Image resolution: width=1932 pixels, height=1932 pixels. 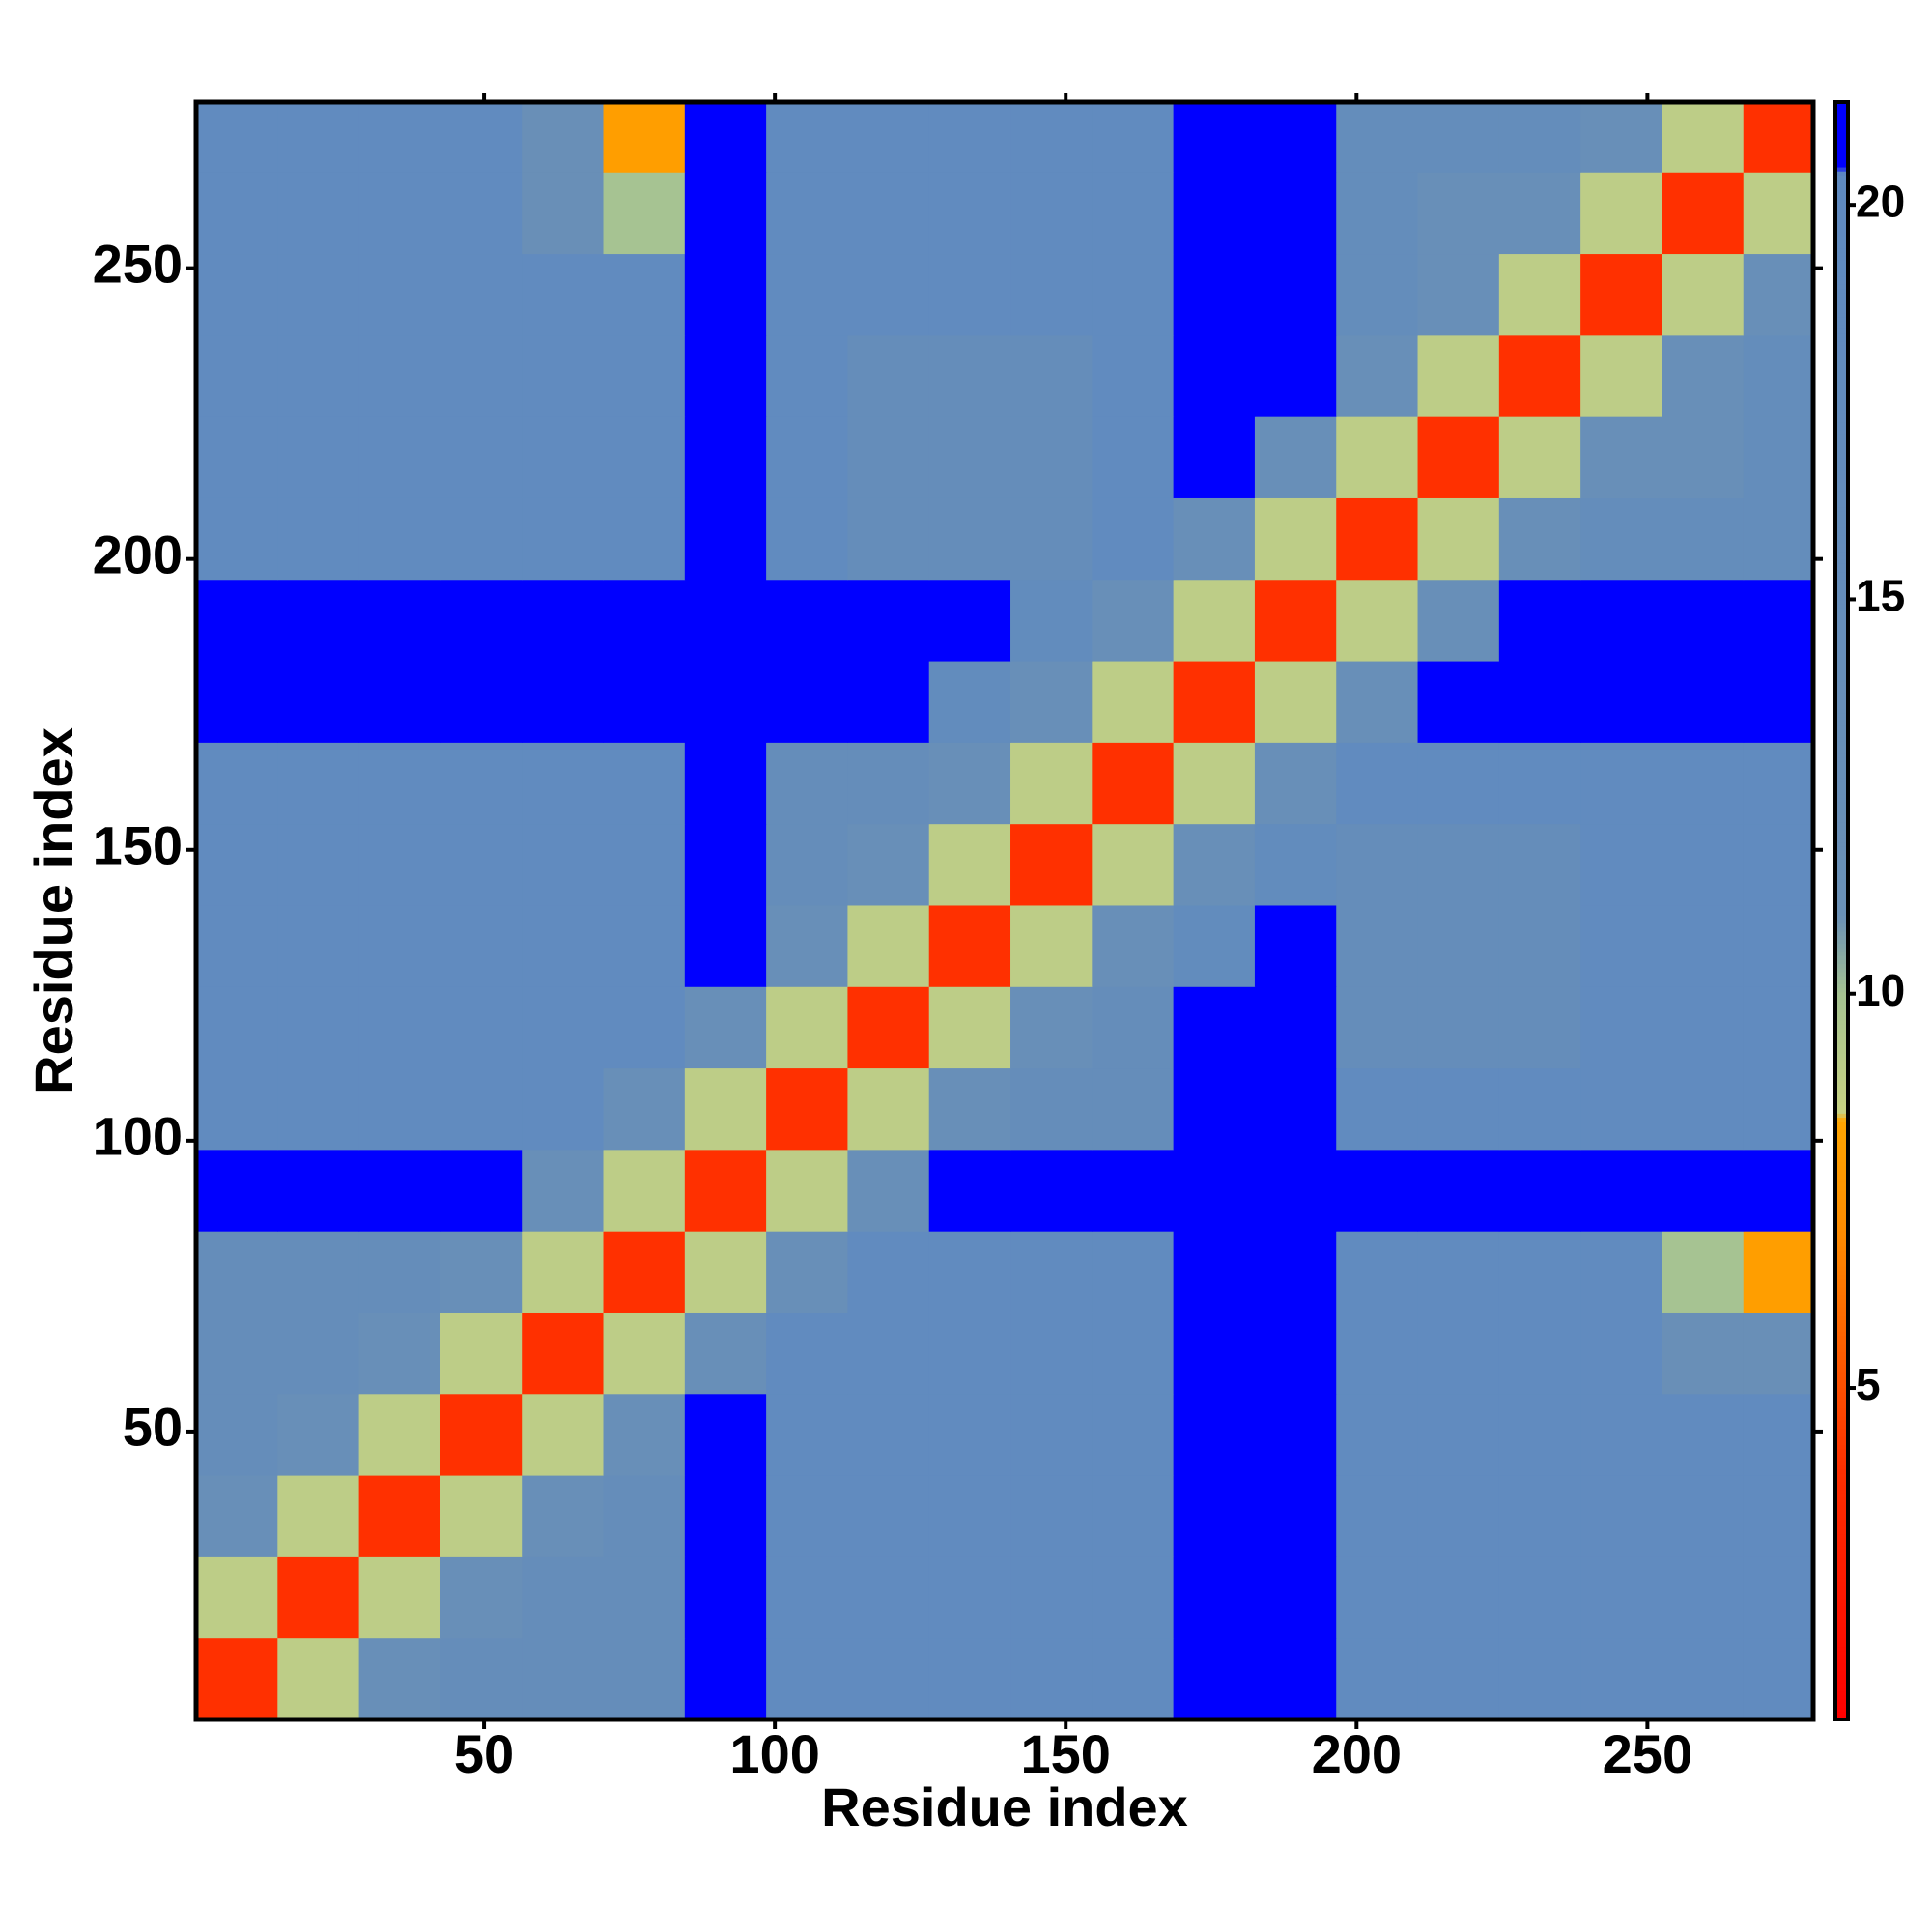 I want to click on x-tick-label: 50, so click(x=484, y=1753).